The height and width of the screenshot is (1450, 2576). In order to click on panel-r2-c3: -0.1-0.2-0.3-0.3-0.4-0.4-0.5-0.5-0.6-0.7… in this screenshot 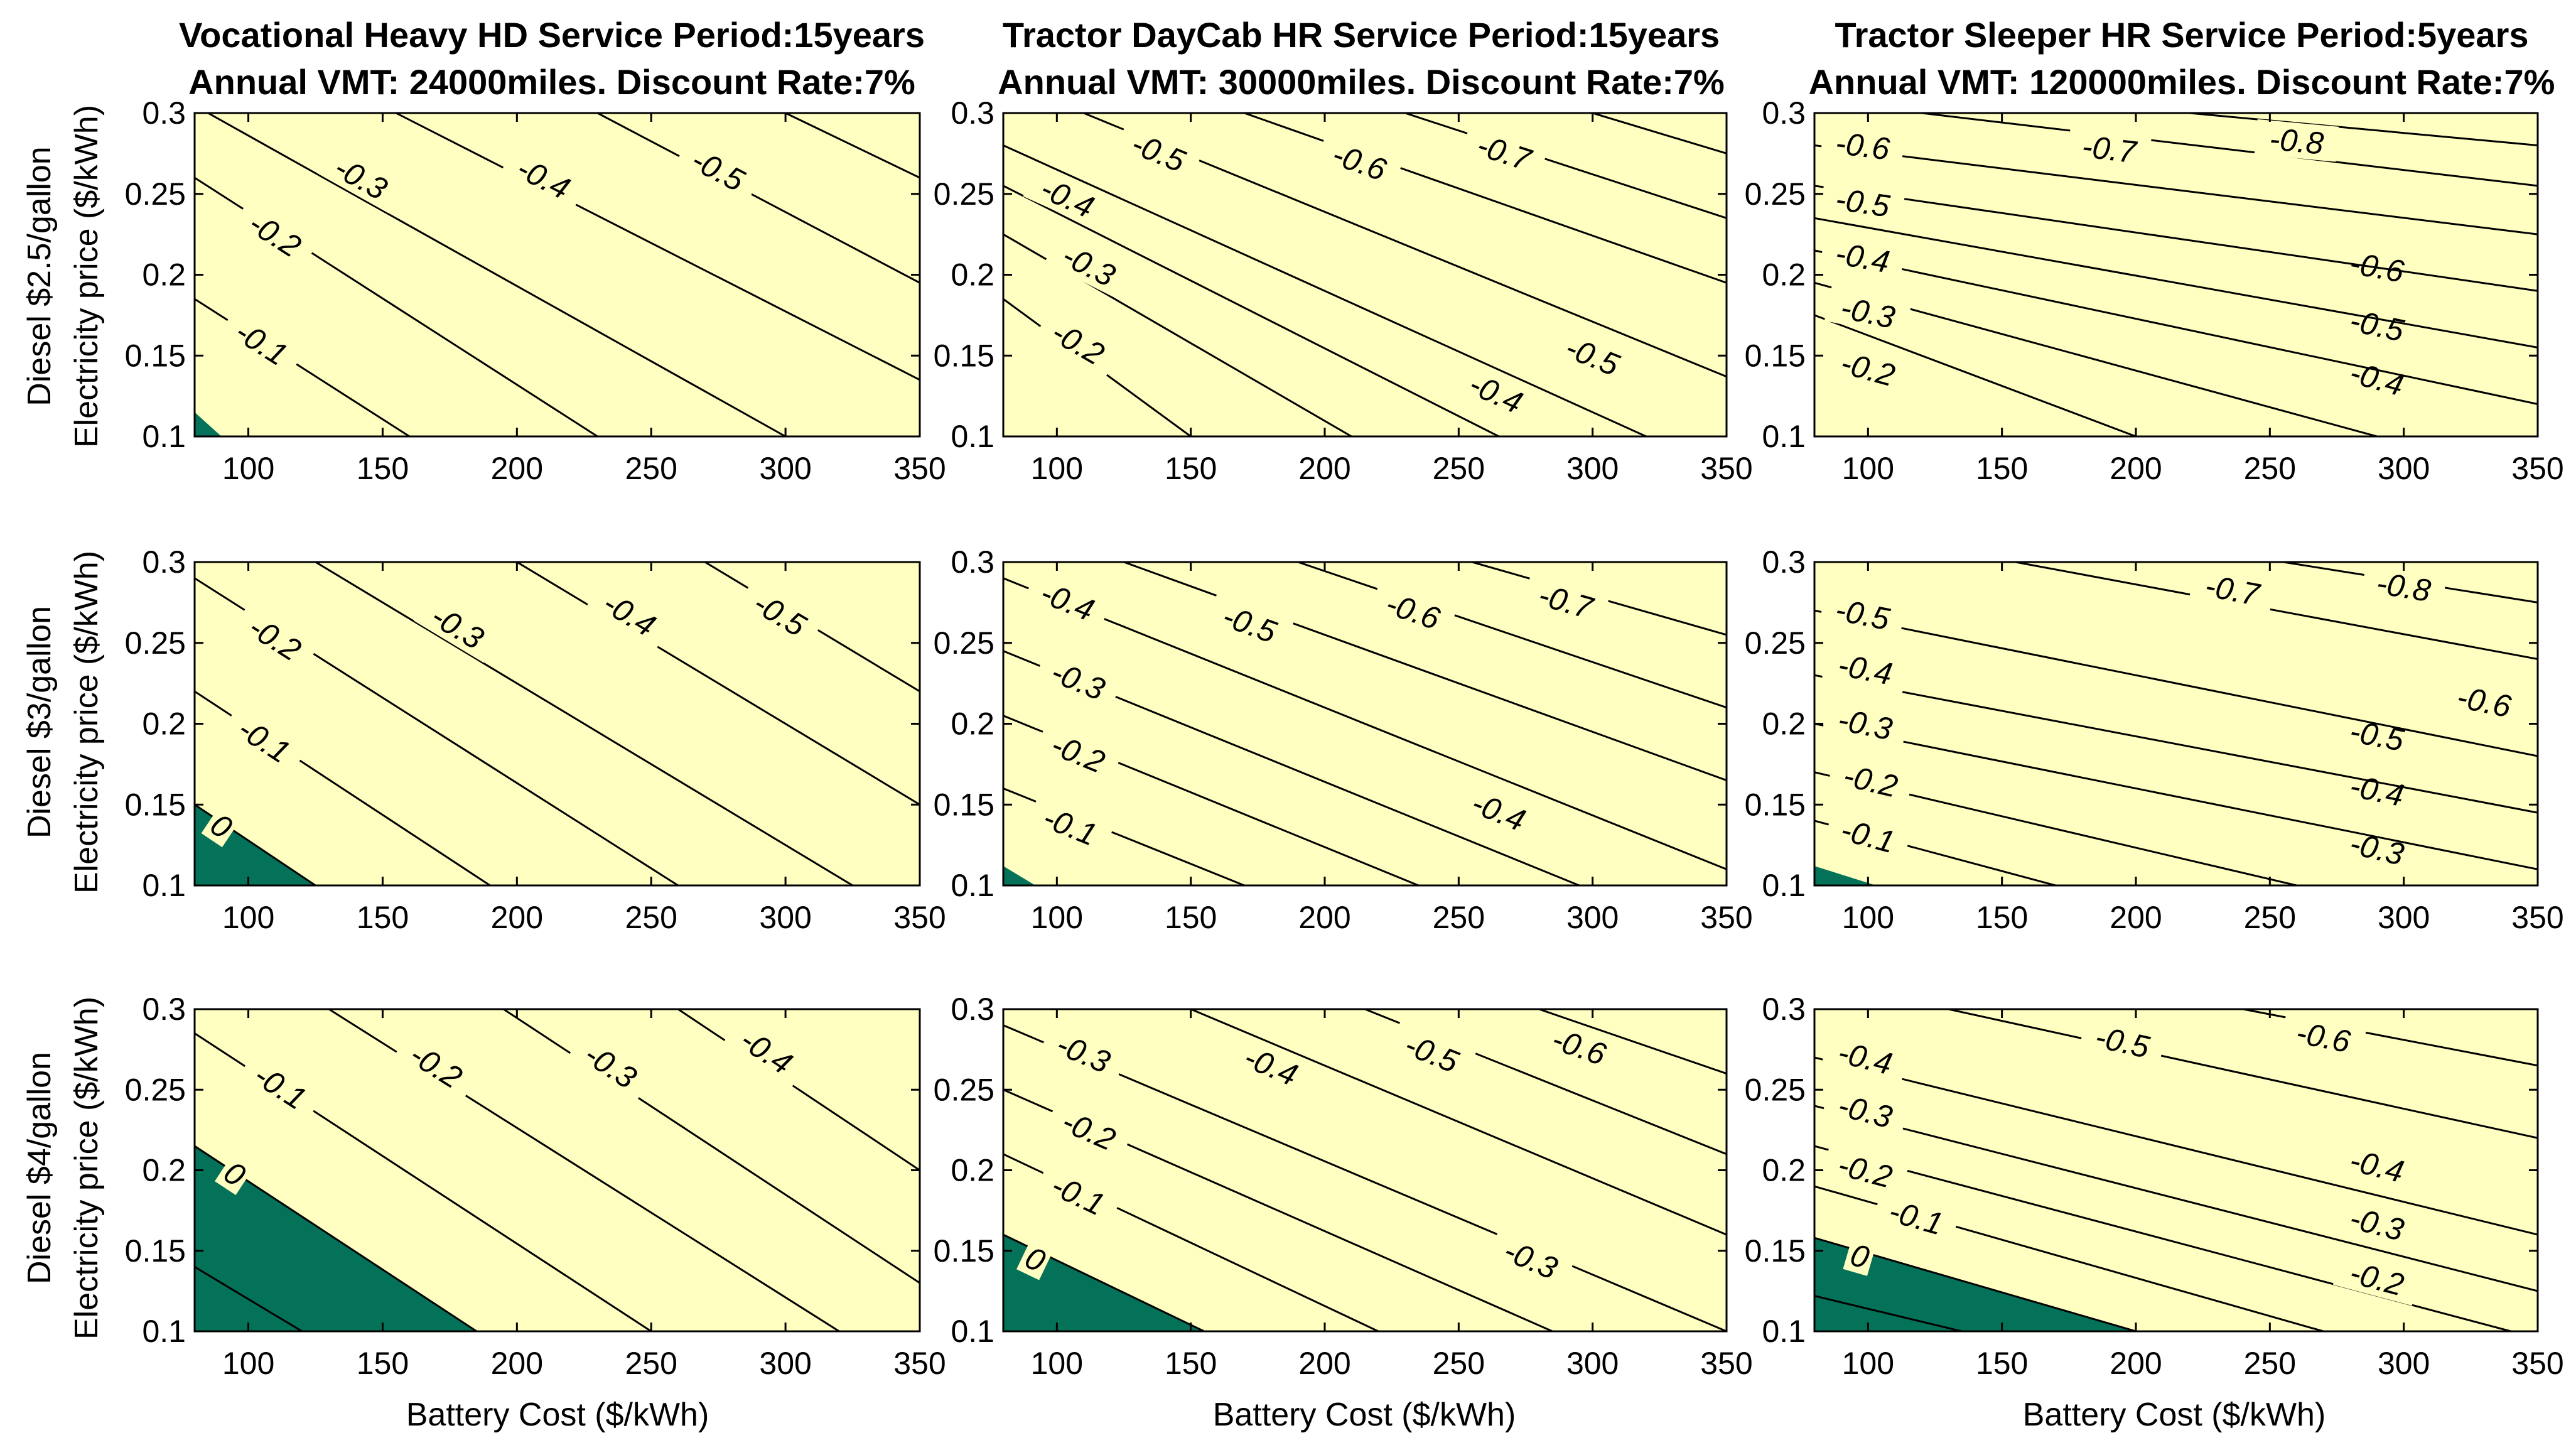, I will do `click(2154, 740)`.